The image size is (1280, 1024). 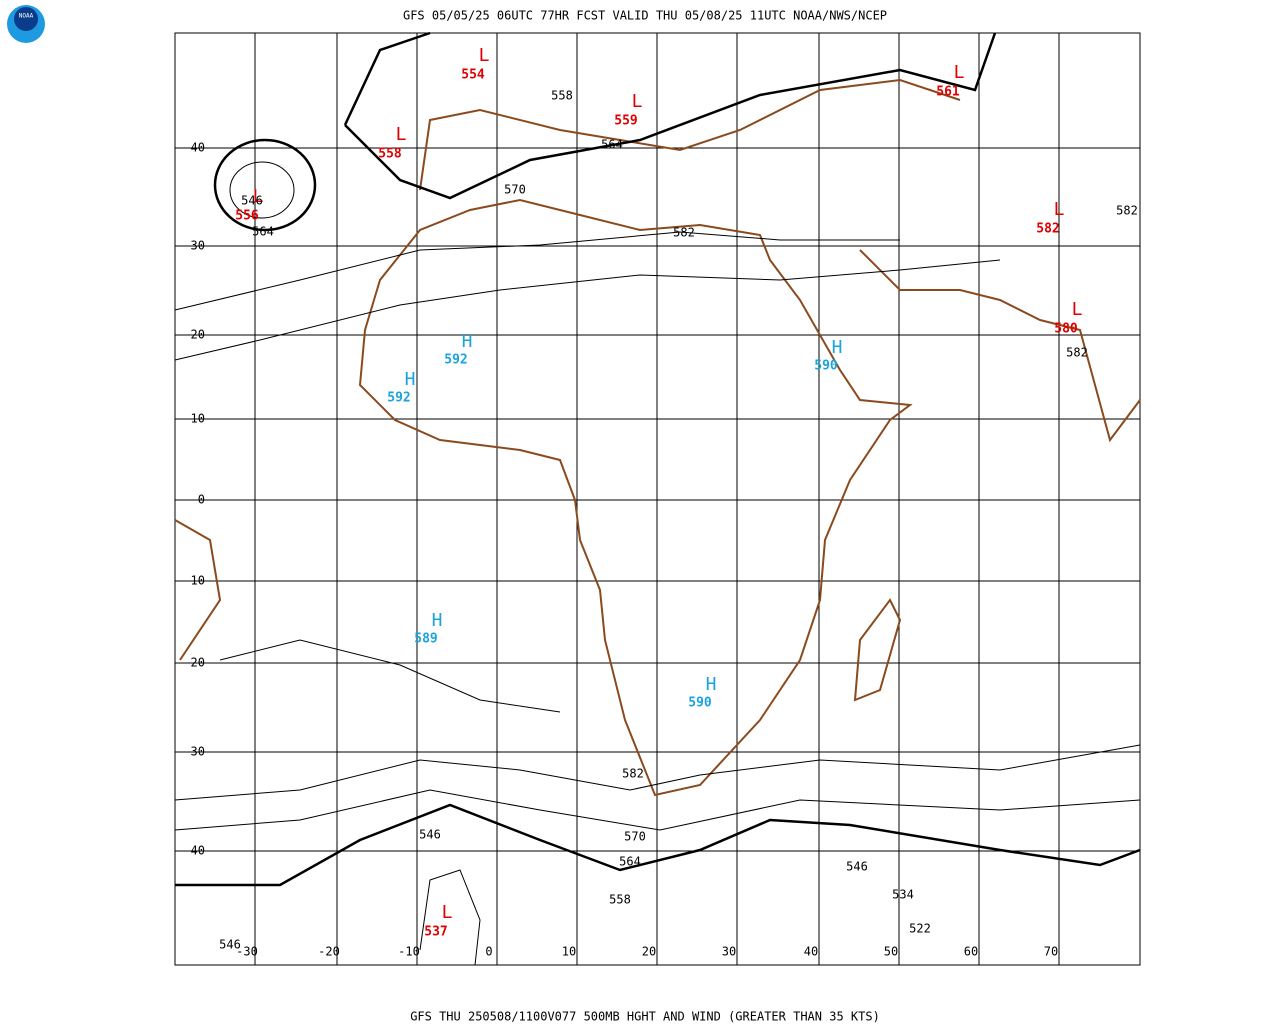 What do you see at coordinates (194, 851) in the screenshot?
I see `latitude-label: -40` at bounding box center [194, 851].